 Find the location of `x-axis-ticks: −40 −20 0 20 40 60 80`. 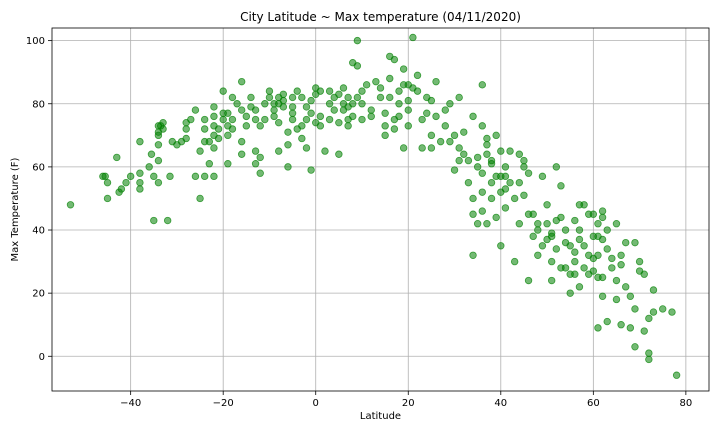

x-axis-ticks: −40 −20 0 20 40 60 80 is located at coordinates (406, 400).